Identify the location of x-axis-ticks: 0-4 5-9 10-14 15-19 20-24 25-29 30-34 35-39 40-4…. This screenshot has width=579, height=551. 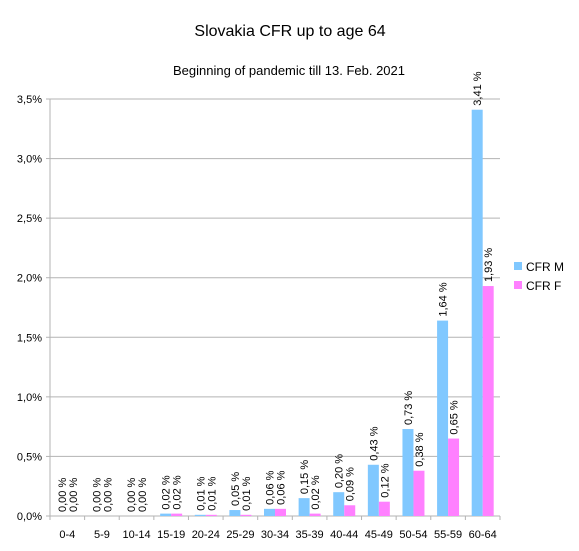
(275, 528).